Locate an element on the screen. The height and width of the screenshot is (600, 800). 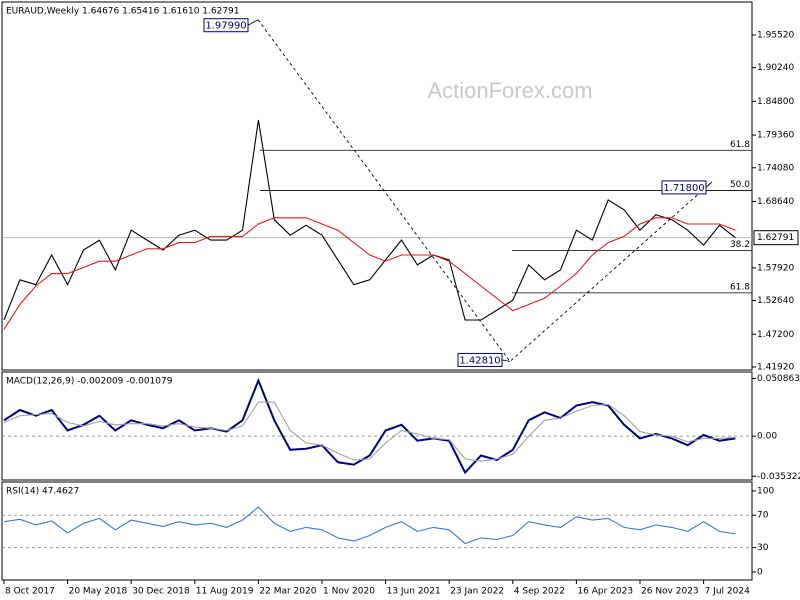
annotation-label: 1.97990 is located at coordinates (225, 26).